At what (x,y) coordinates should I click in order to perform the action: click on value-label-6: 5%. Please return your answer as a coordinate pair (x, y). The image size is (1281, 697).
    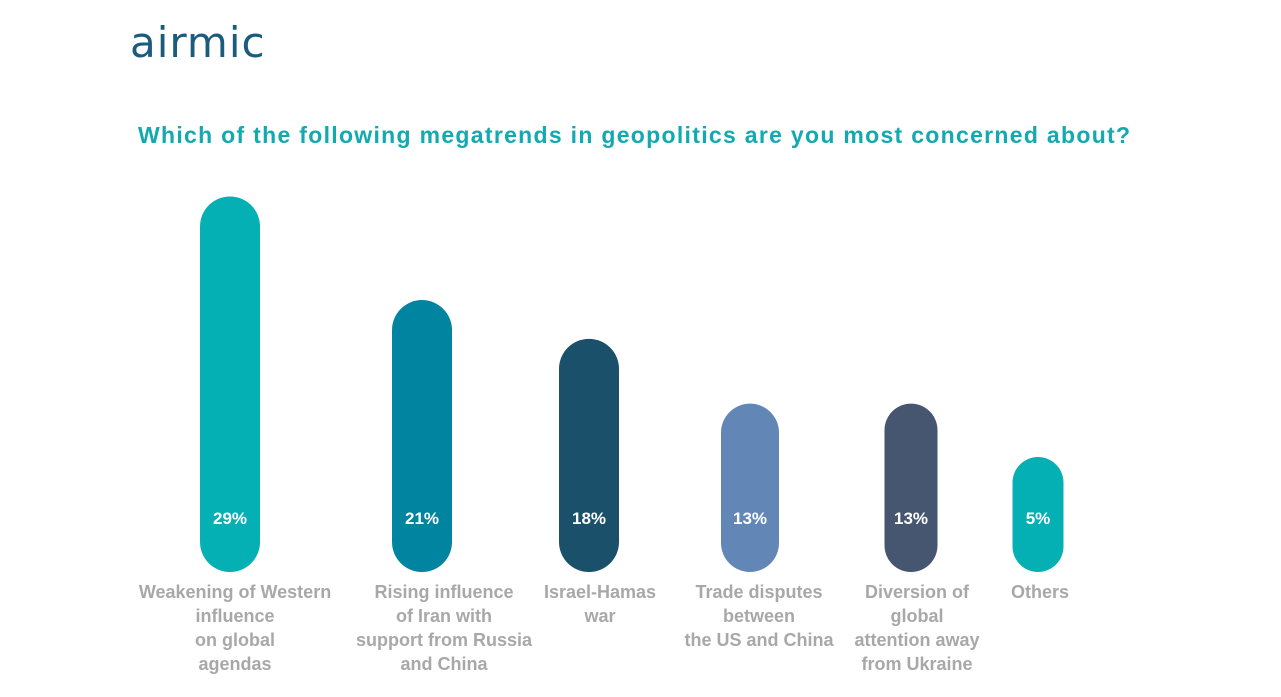
    Looking at the image, I should click on (1038, 518).